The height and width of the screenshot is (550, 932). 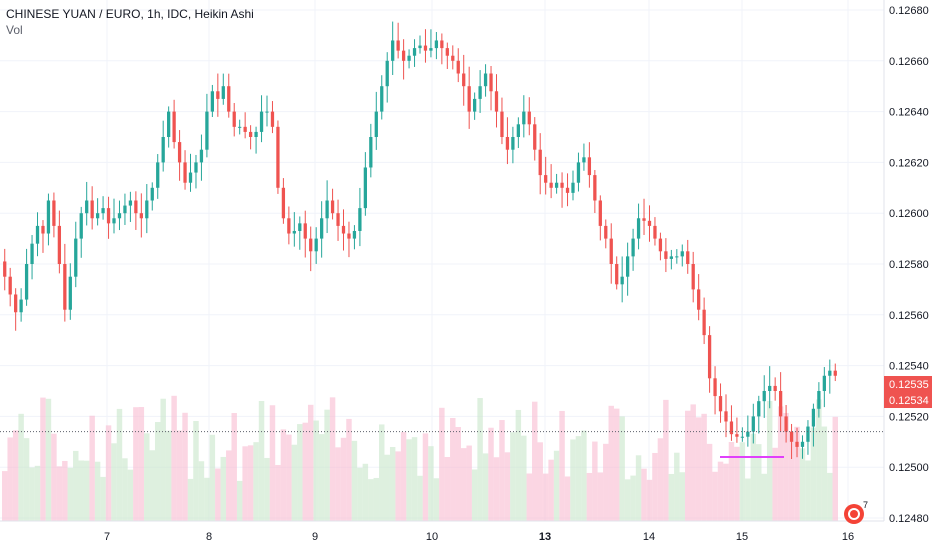 What do you see at coordinates (107, 537) in the screenshot?
I see `x-tick-label: 7` at bounding box center [107, 537].